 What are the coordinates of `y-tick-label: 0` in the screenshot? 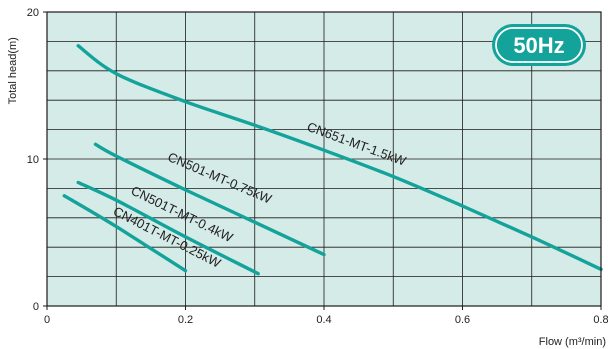 It's located at (36, 307).